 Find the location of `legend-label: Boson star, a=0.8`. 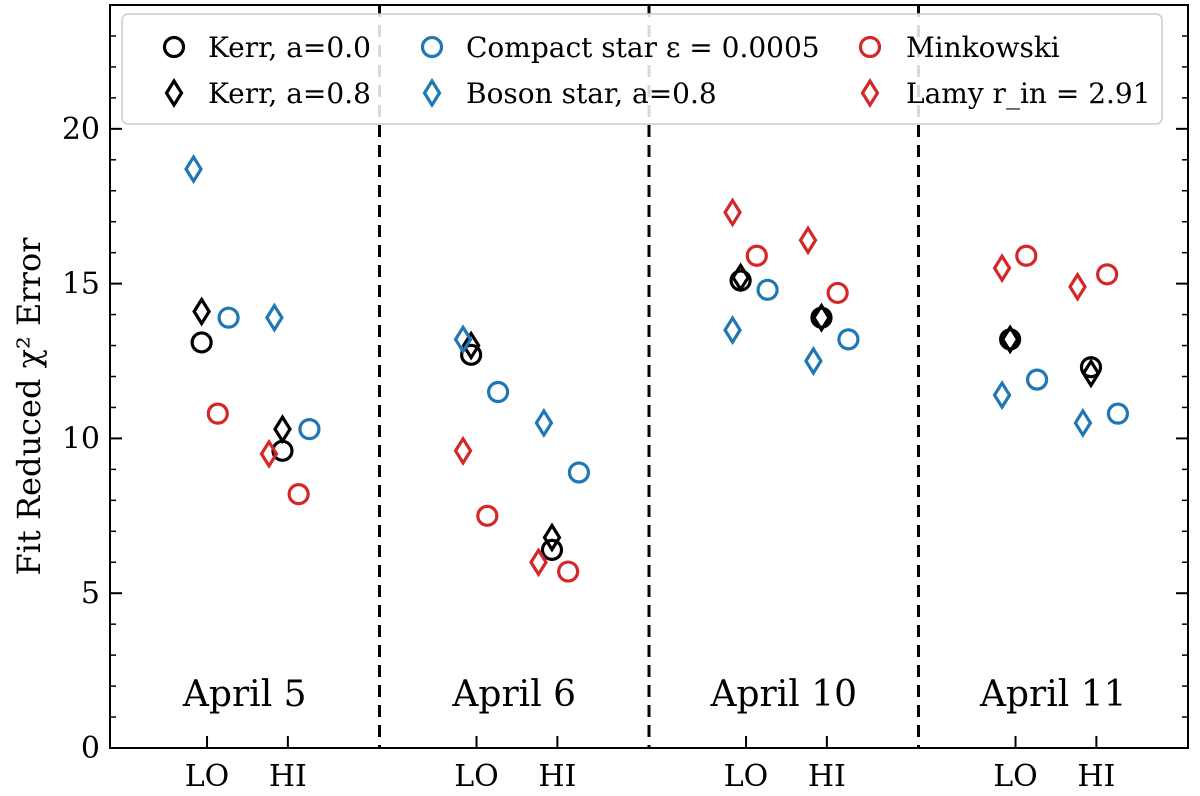

legend-label: Boson star, a=0.8 is located at coordinates (591, 93).